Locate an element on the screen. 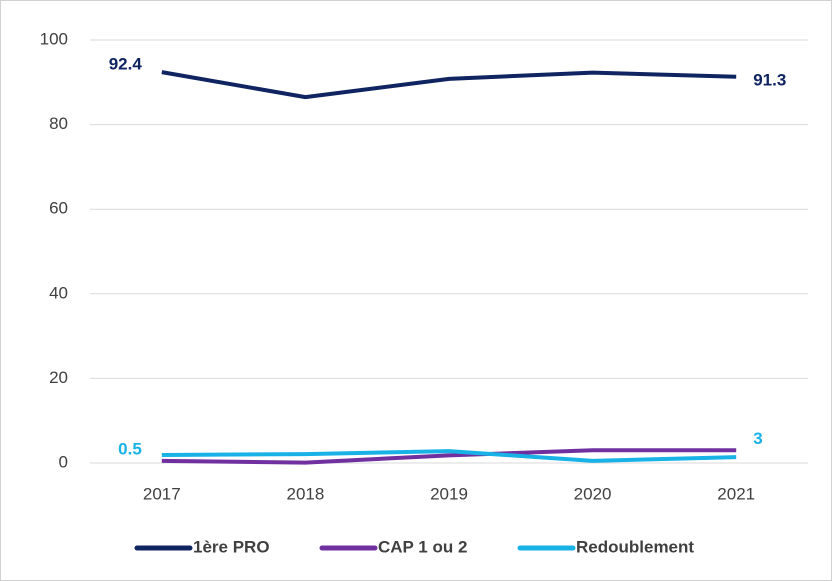  x-tick-label: 2017 is located at coordinates (162, 493).